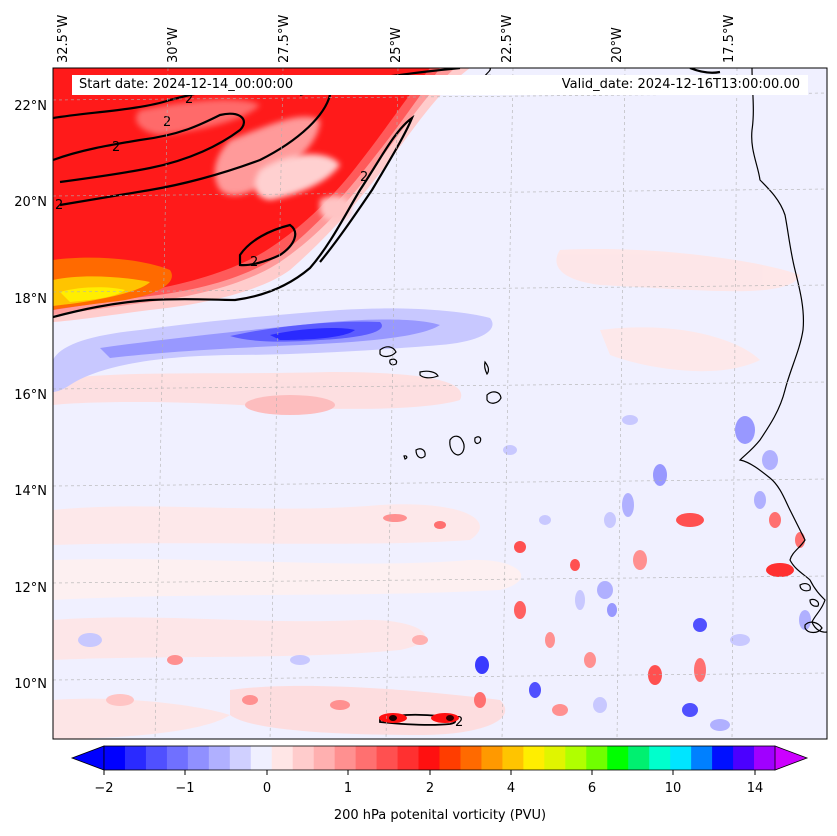 Image resolution: width=837 pixels, height=836 pixels. What do you see at coordinates (284, 39) in the screenshot?
I see `lon-label: 27.5°W` at bounding box center [284, 39].